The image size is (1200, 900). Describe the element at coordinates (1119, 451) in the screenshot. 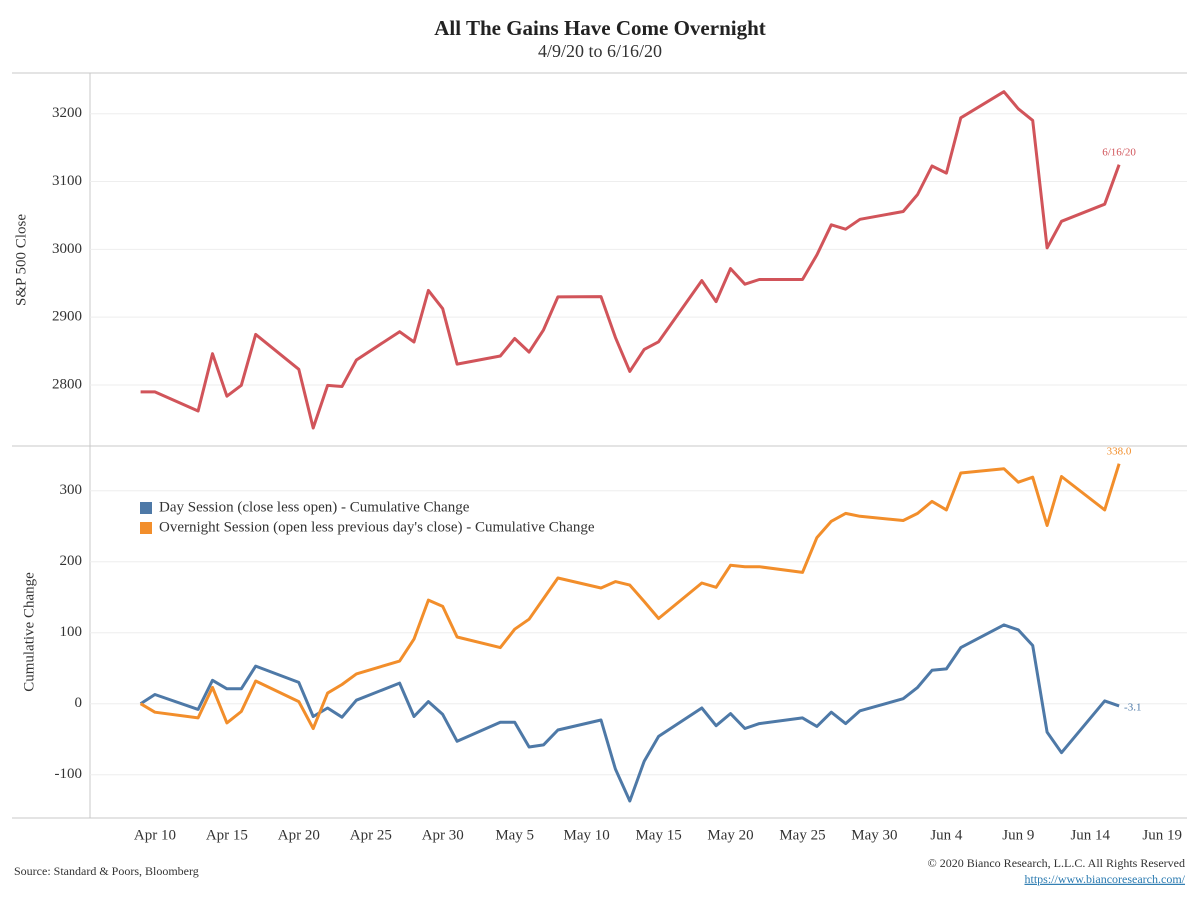

I see `end-label: 338.0` at that location.